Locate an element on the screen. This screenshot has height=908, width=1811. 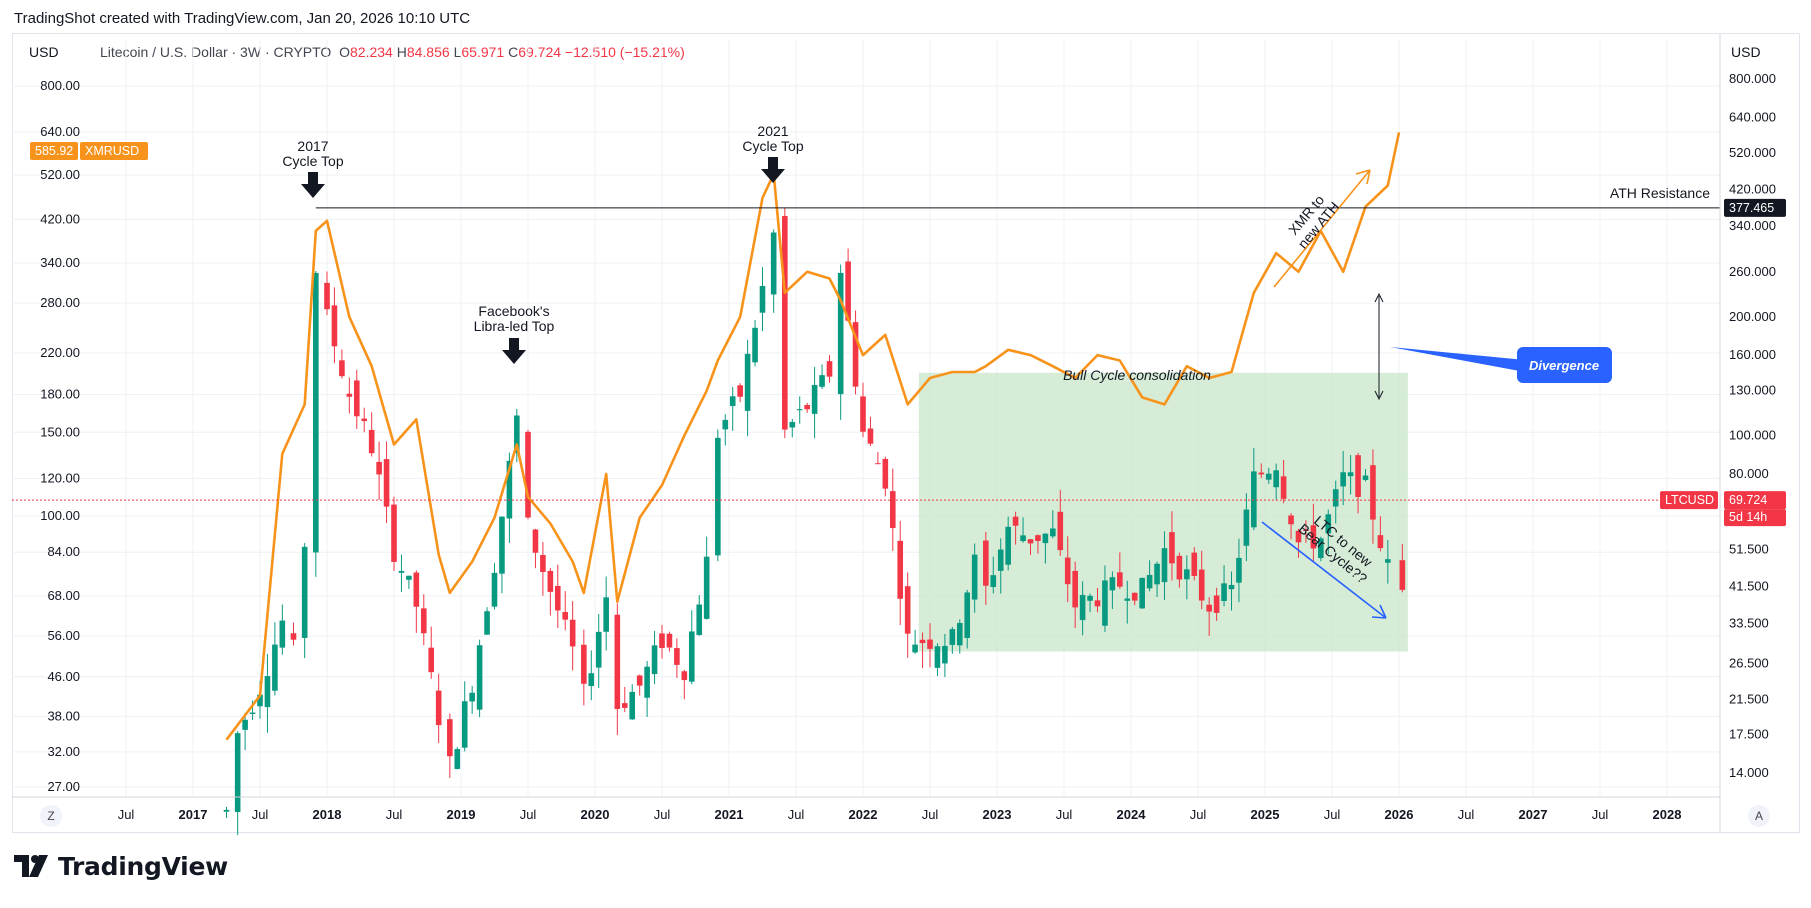
left-scale-tick-label: 420.00 is located at coordinates (60, 218).